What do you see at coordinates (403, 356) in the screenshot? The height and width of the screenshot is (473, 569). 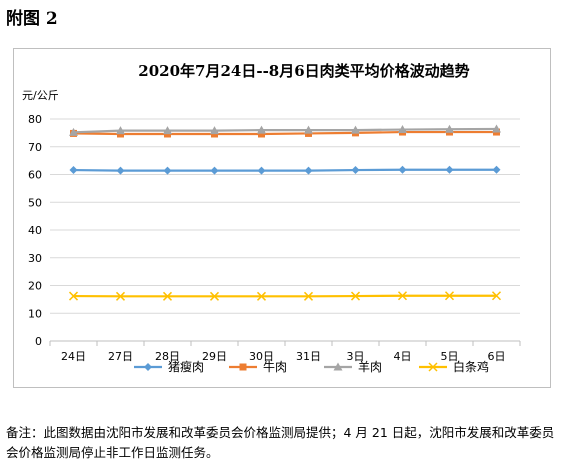 I see `x-tick-label: 4日` at bounding box center [403, 356].